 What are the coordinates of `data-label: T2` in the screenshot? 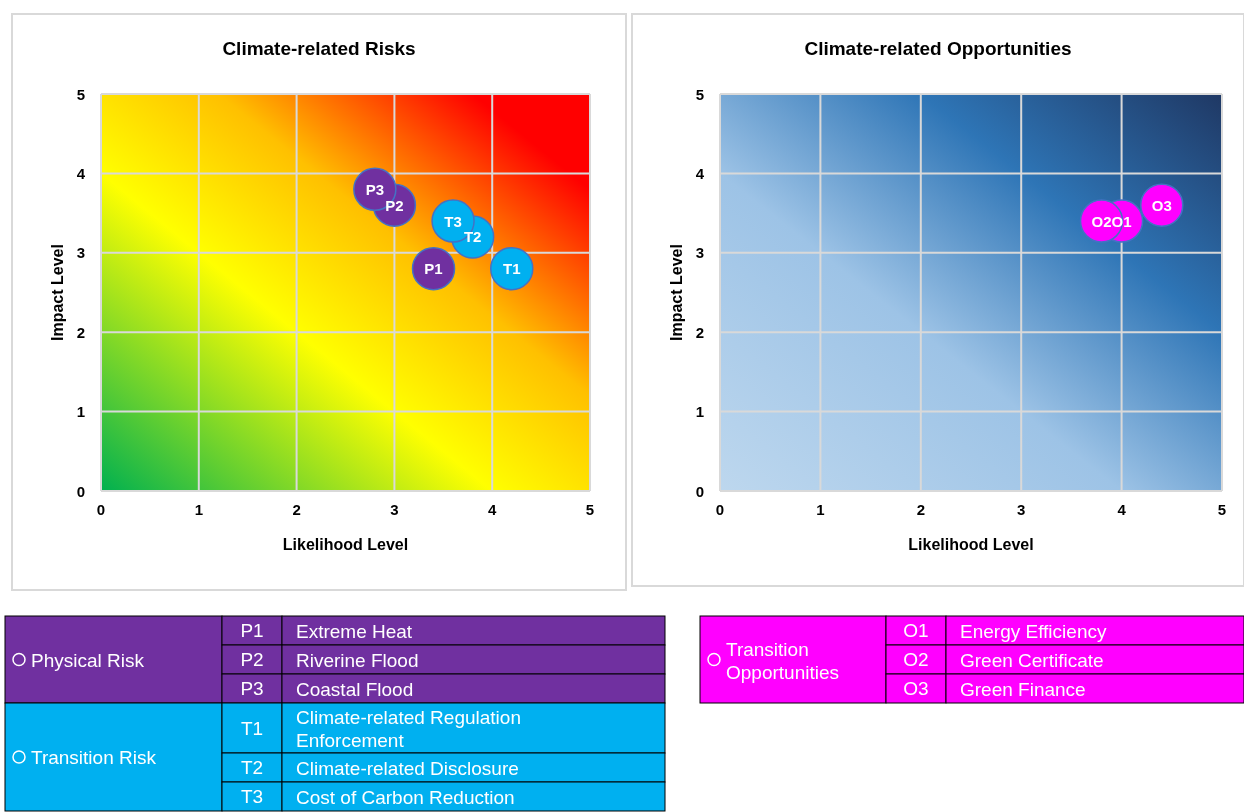 It's located at (472, 237).